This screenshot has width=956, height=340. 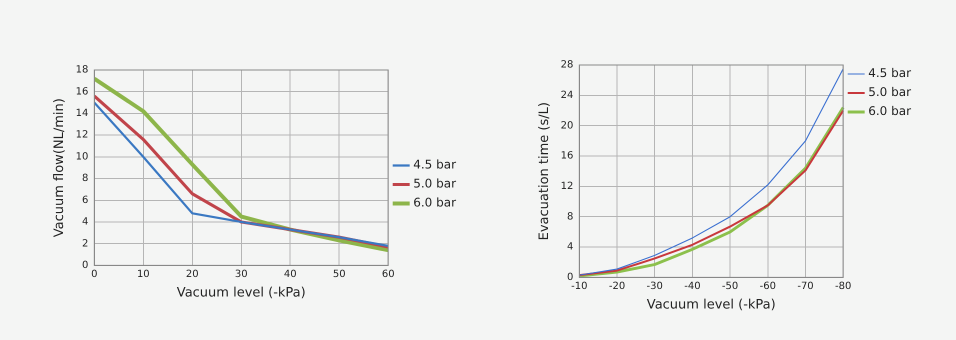 What do you see at coordinates (192, 274) in the screenshot?
I see `x-tick-label: 20` at bounding box center [192, 274].